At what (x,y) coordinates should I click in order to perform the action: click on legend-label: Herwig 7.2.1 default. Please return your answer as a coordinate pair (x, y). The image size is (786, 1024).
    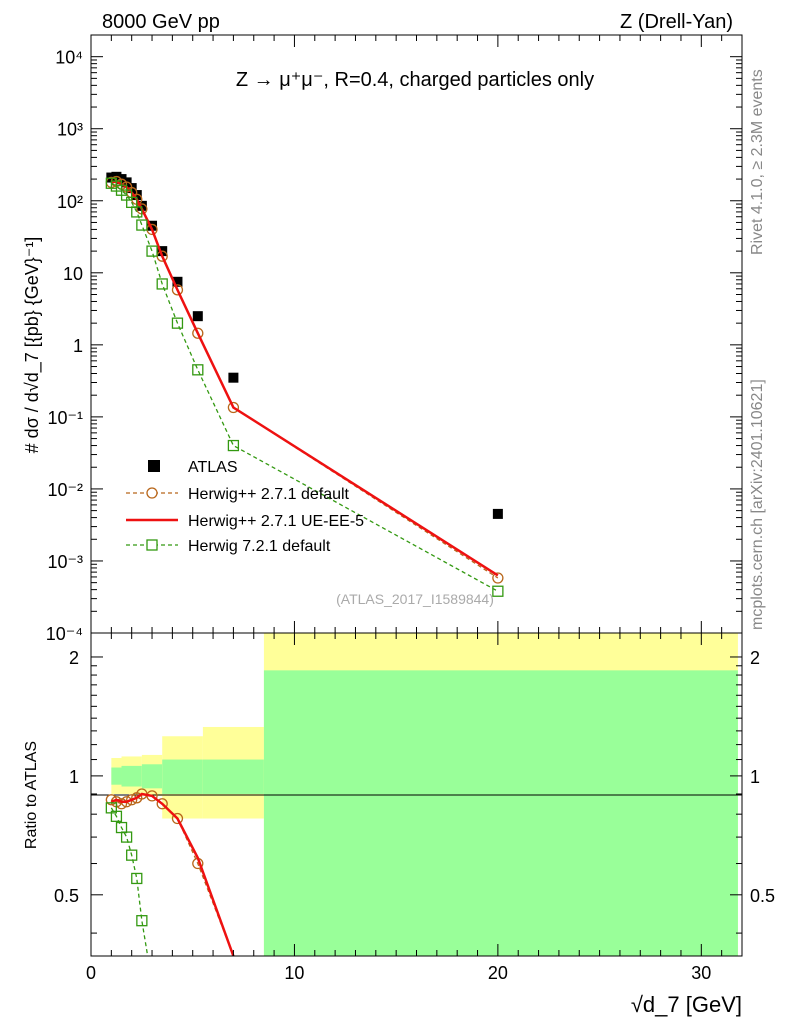
    Looking at the image, I should click on (259, 546).